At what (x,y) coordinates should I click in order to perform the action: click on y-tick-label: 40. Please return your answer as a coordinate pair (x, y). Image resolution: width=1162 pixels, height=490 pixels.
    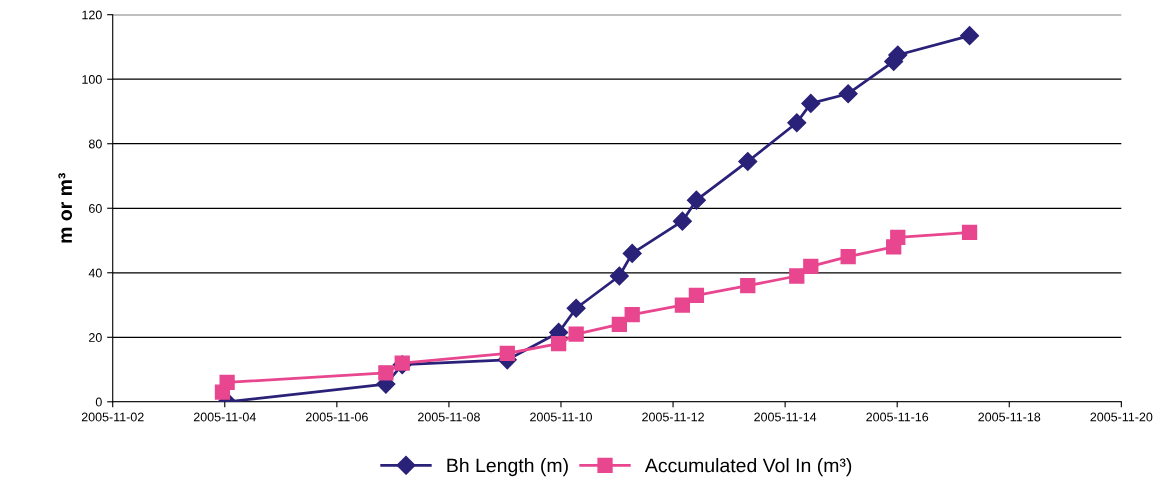
    Looking at the image, I should click on (95, 273).